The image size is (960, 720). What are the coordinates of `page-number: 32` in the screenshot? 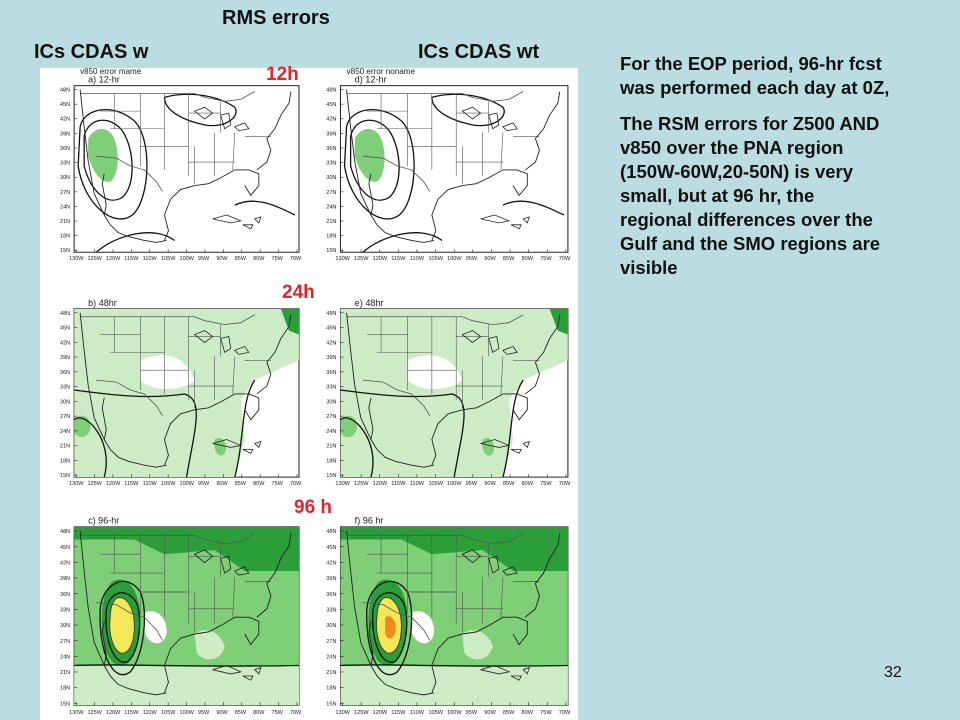 It's located at (893, 672).